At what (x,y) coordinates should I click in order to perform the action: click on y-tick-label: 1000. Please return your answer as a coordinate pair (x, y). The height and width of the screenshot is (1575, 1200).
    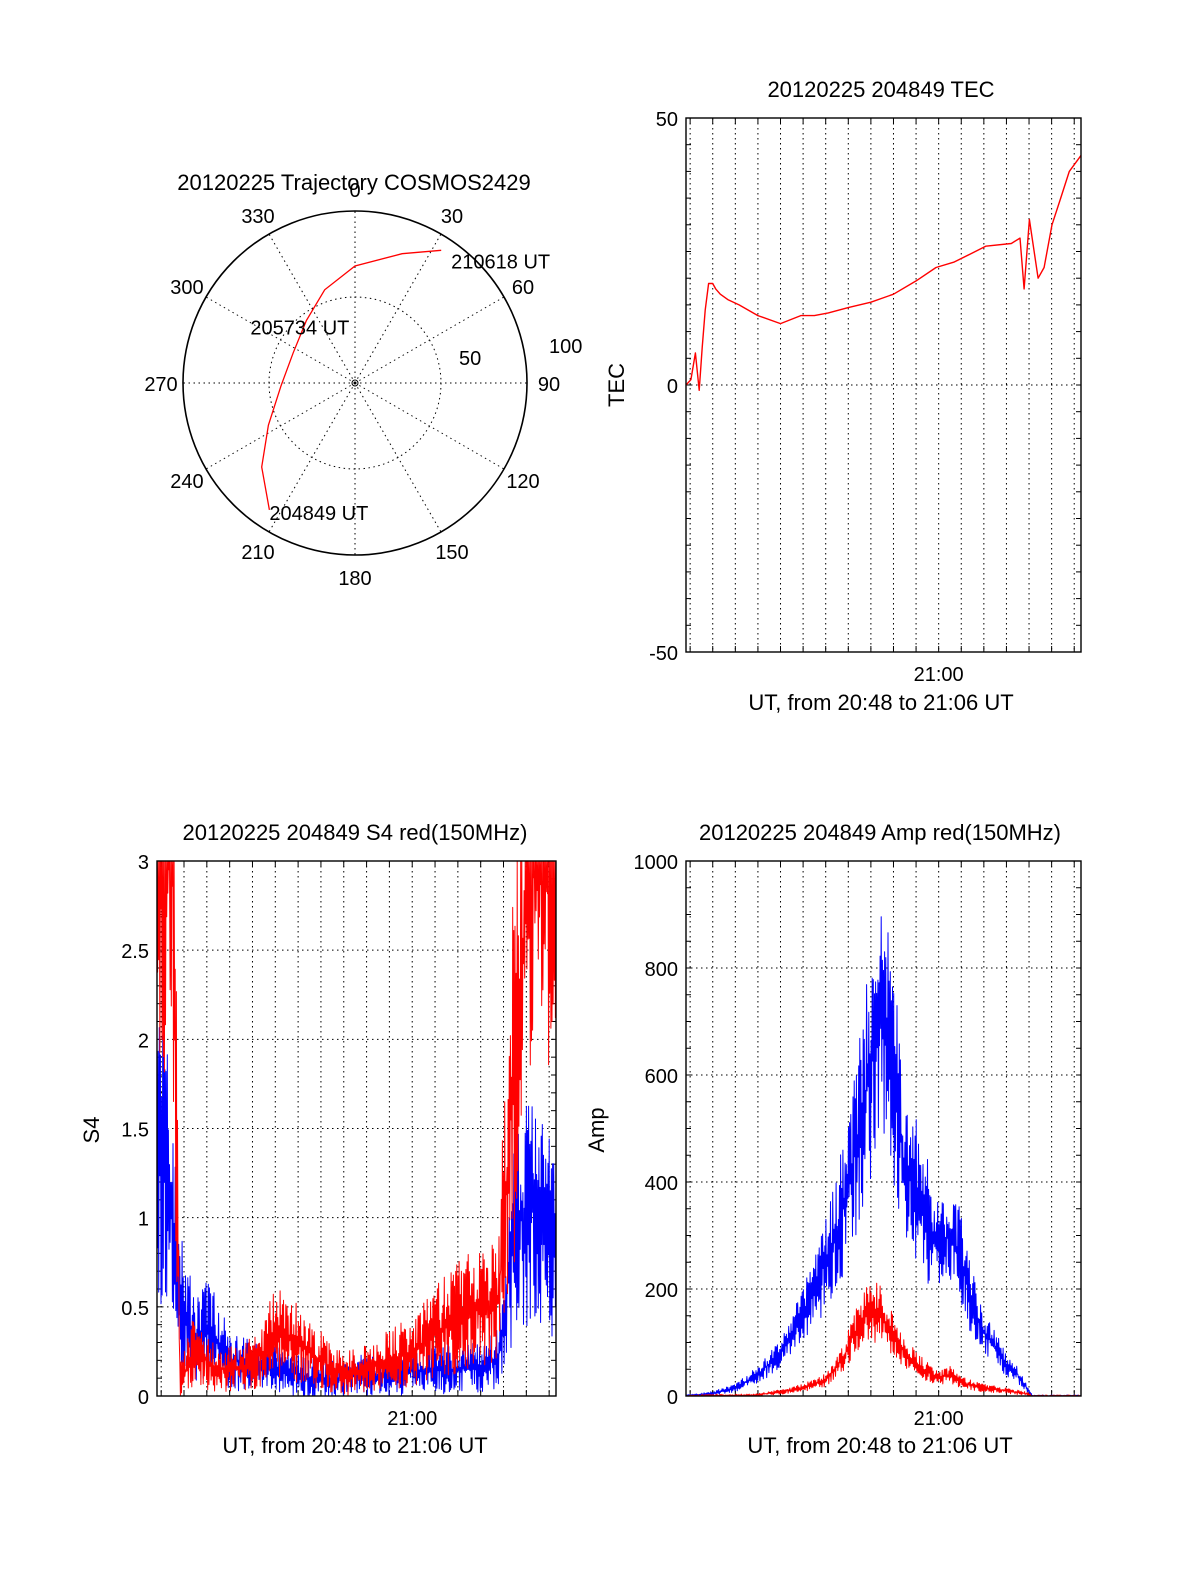
    Looking at the image, I should click on (656, 863).